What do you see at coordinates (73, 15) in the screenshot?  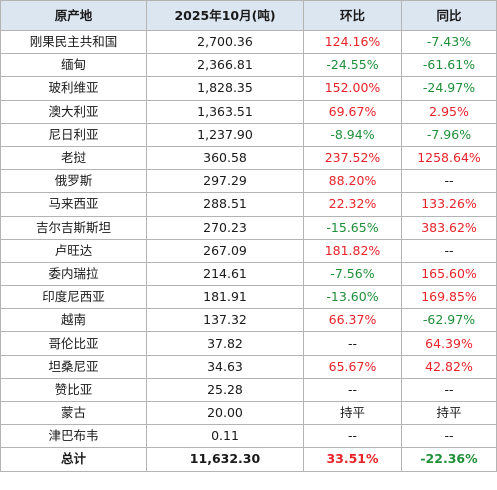 I see `header-origin: 原产地` at bounding box center [73, 15].